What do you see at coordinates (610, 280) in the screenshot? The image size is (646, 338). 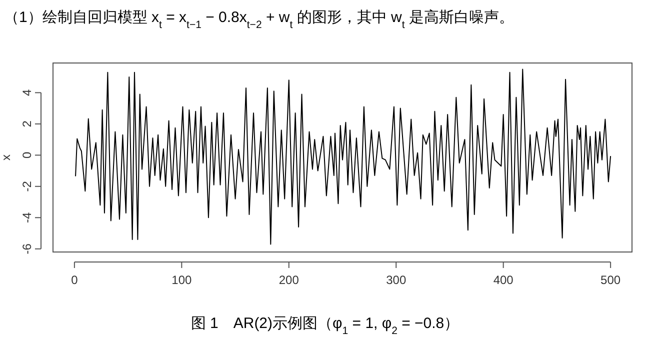 I see `x-tick-label: 500` at bounding box center [610, 280].